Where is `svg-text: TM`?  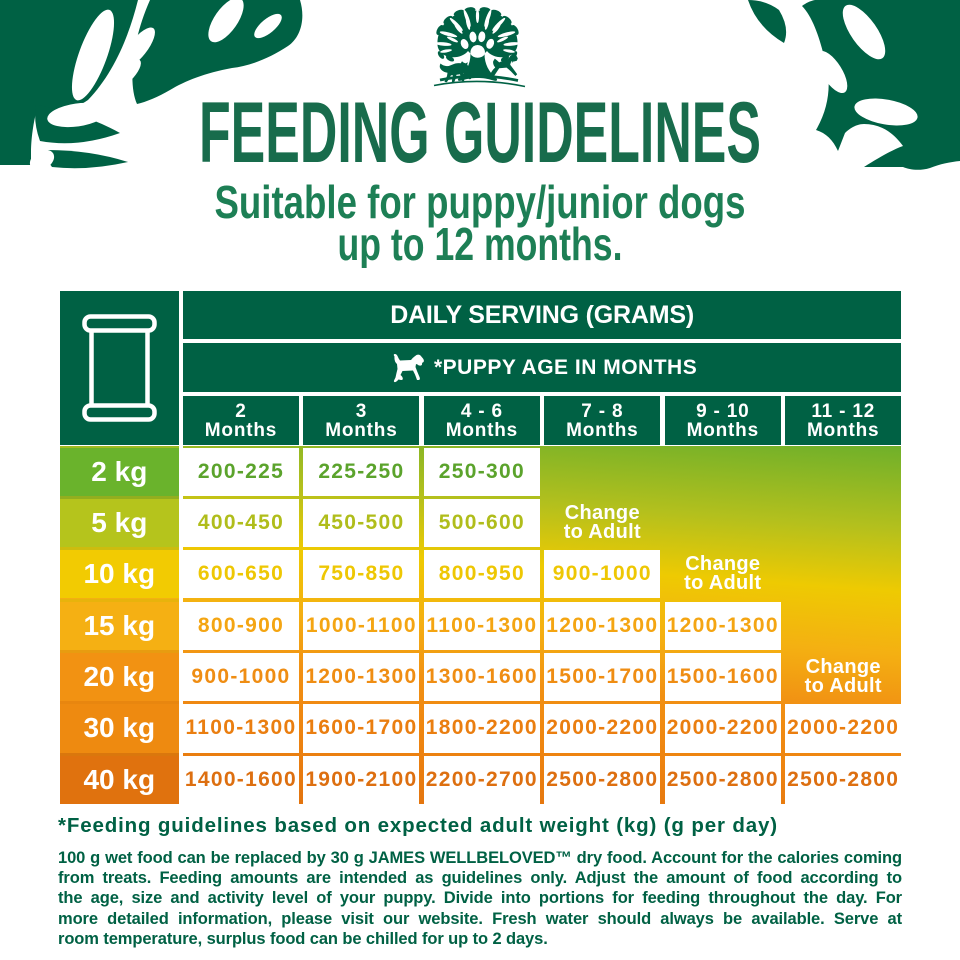
svg-text: TM is located at coordinates (510, 62).